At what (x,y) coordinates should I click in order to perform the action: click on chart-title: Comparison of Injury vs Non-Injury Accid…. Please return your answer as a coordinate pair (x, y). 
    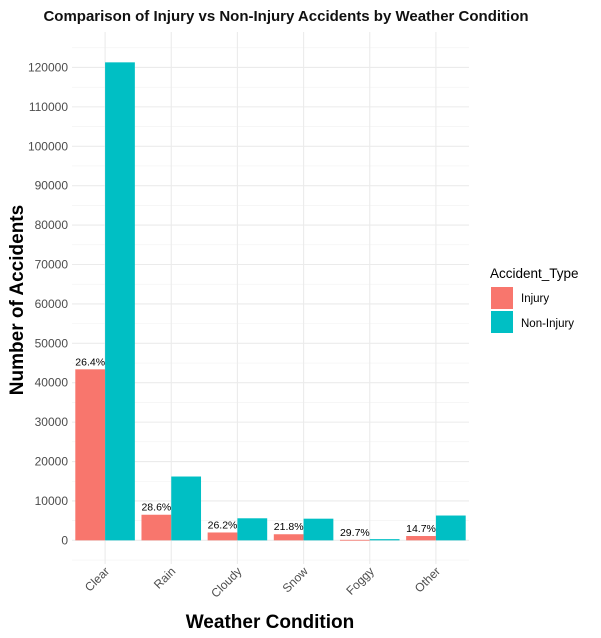
    Looking at the image, I should click on (285, 16).